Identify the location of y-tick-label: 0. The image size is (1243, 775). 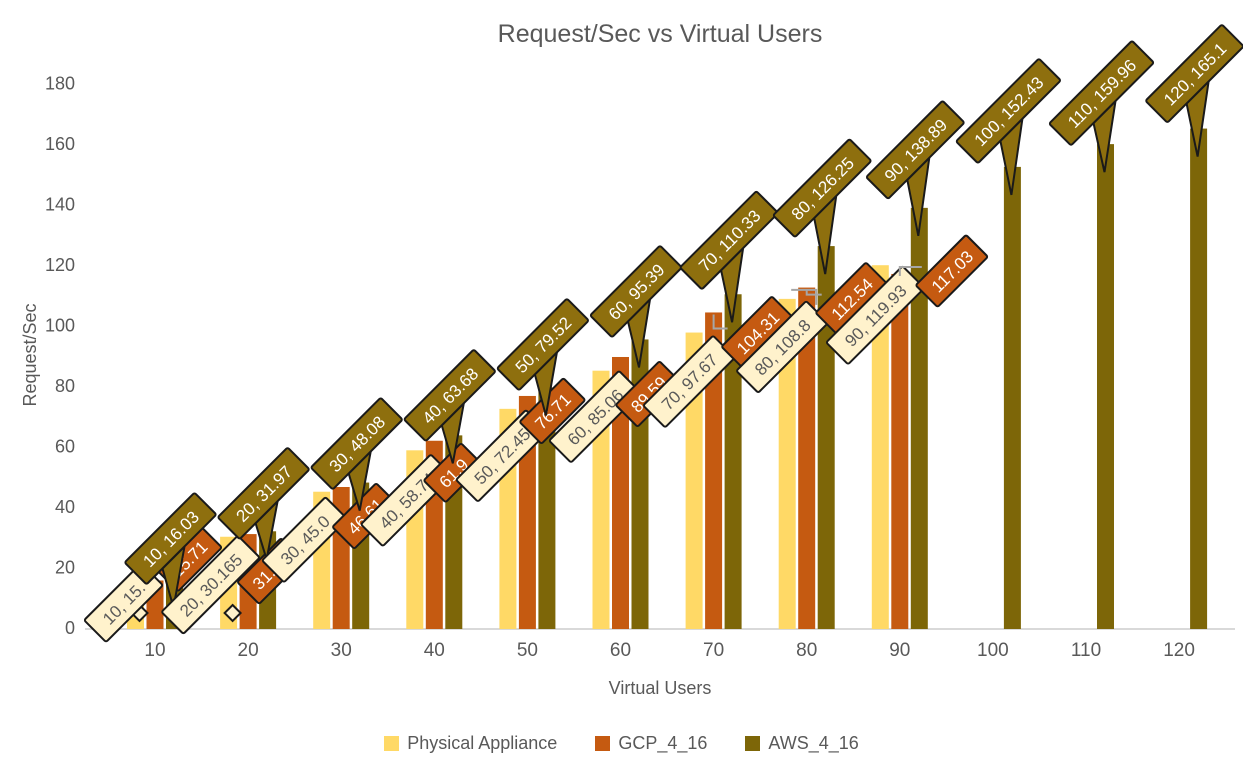
(70, 628).